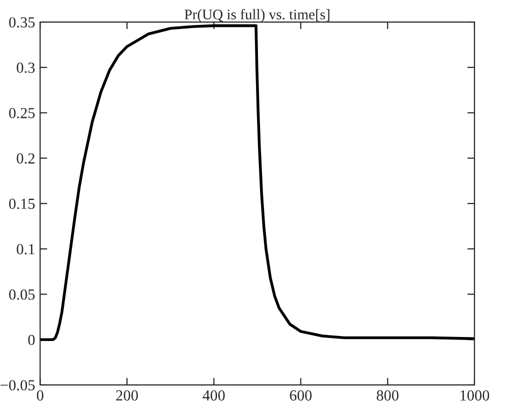 This screenshot has width=508, height=401. I want to click on y-tick-label: −0.05, so click(17, 385).